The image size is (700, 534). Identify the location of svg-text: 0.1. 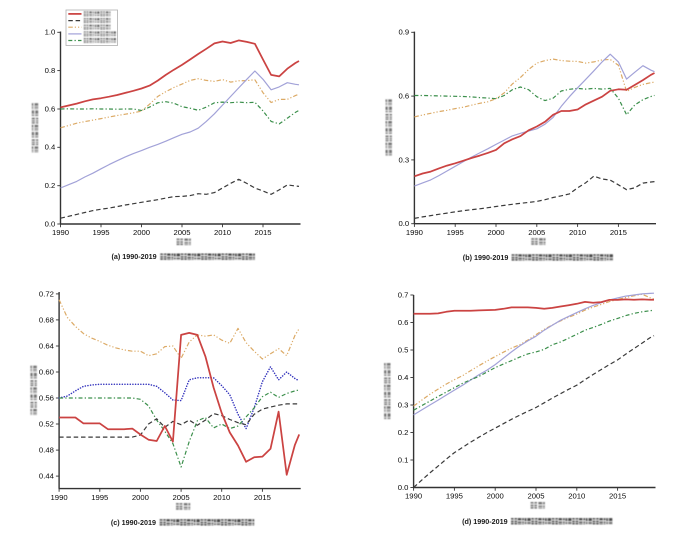
(403, 459).